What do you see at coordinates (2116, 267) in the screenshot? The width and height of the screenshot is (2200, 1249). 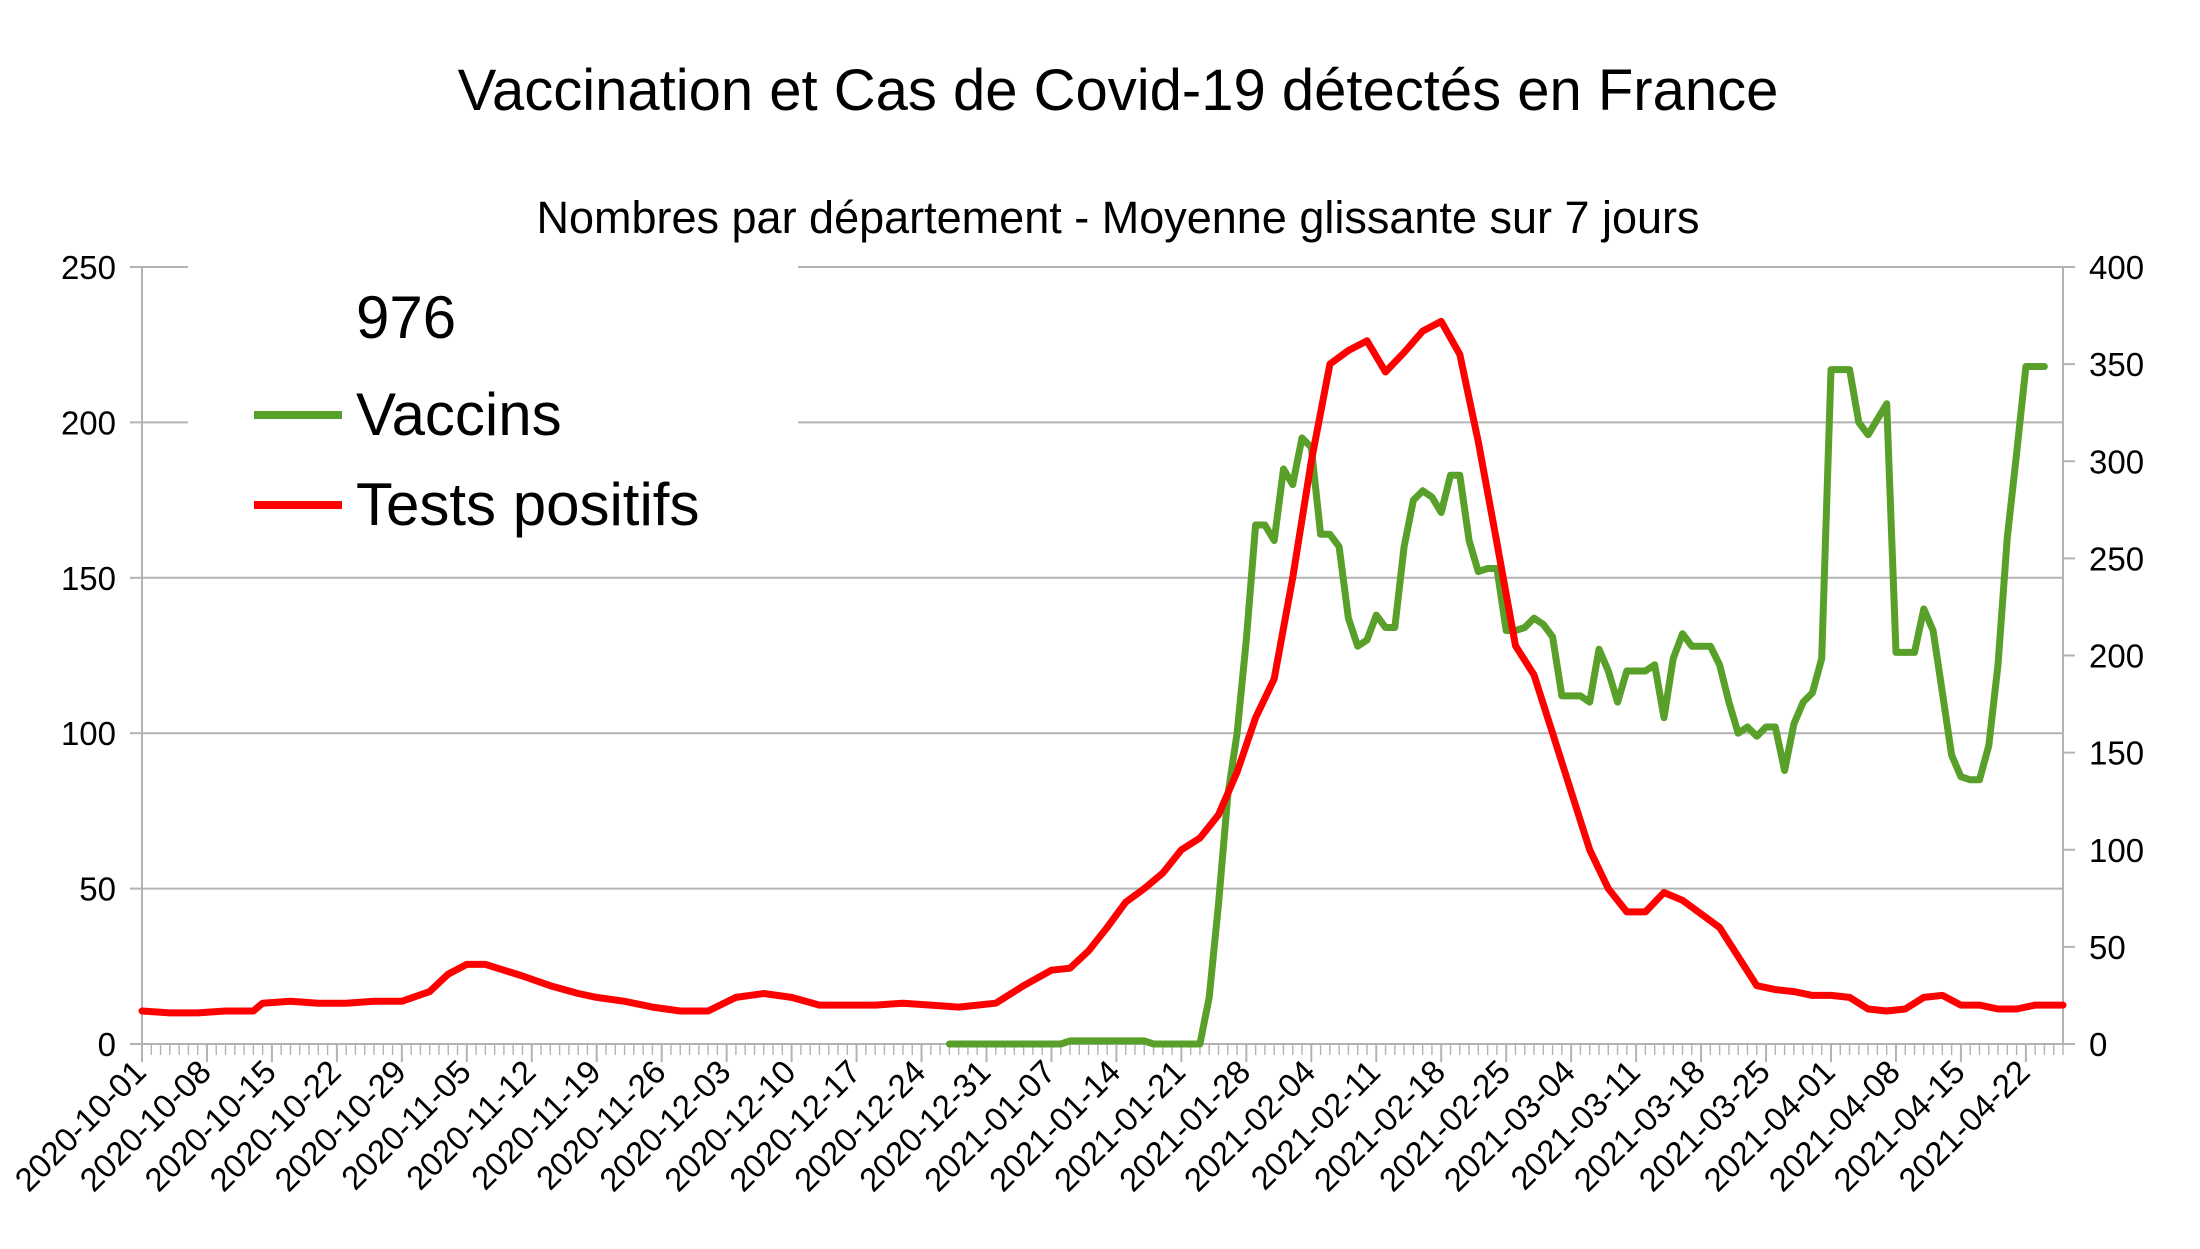 I see `right-tick-label: 400` at bounding box center [2116, 267].